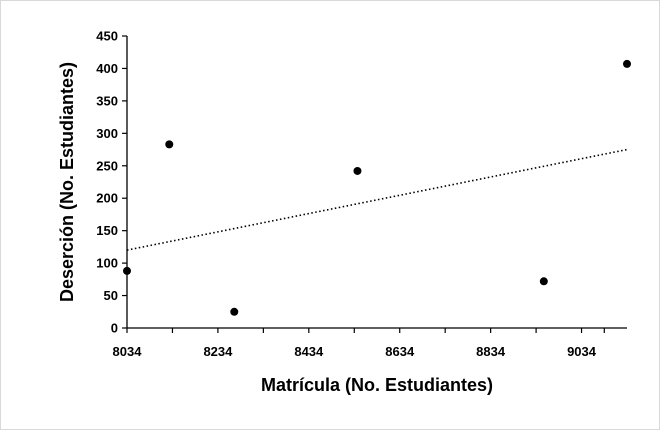 This screenshot has width=660, height=430. What do you see at coordinates (107, 165) in the screenshot?
I see `y-tick-label: 250` at bounding box center [107, 165].